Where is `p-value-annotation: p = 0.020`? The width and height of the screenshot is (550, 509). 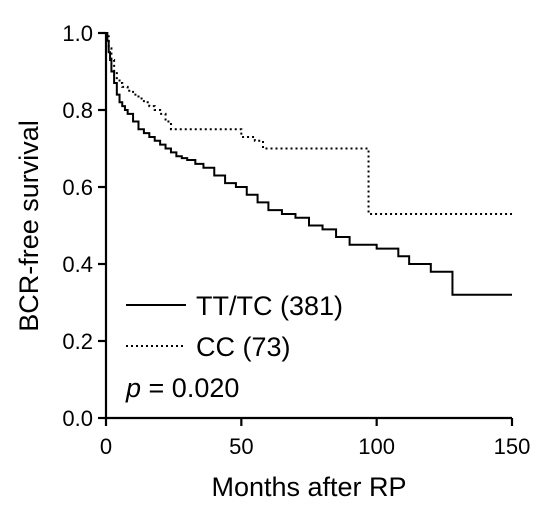 p-value-annotation: p = 0.020 is located at coordinates (182, 388).